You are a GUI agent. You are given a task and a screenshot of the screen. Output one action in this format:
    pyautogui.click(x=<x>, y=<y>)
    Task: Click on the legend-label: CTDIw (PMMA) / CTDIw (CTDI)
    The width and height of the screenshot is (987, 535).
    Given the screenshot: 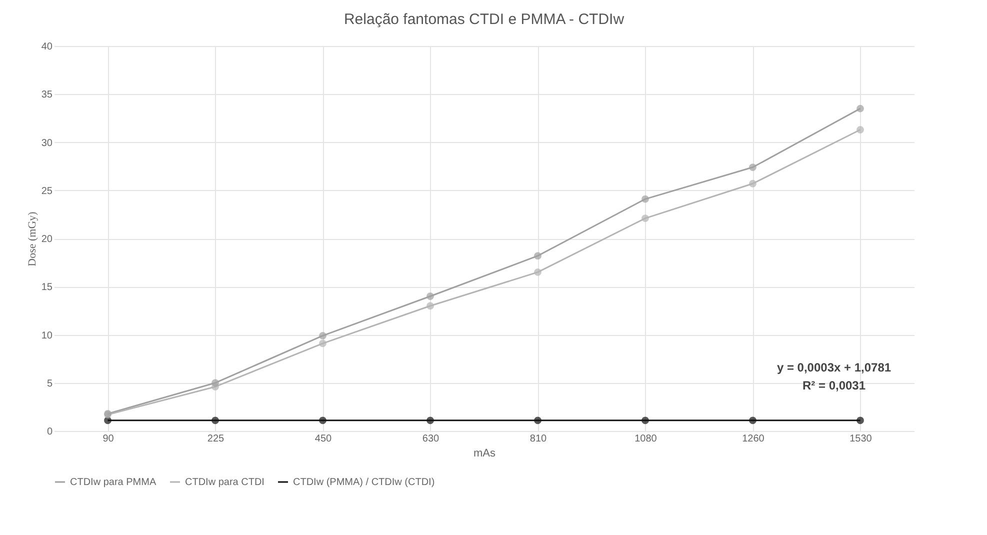 What is the action you would take?
    pyautogui.click(x=364, y=482)
    